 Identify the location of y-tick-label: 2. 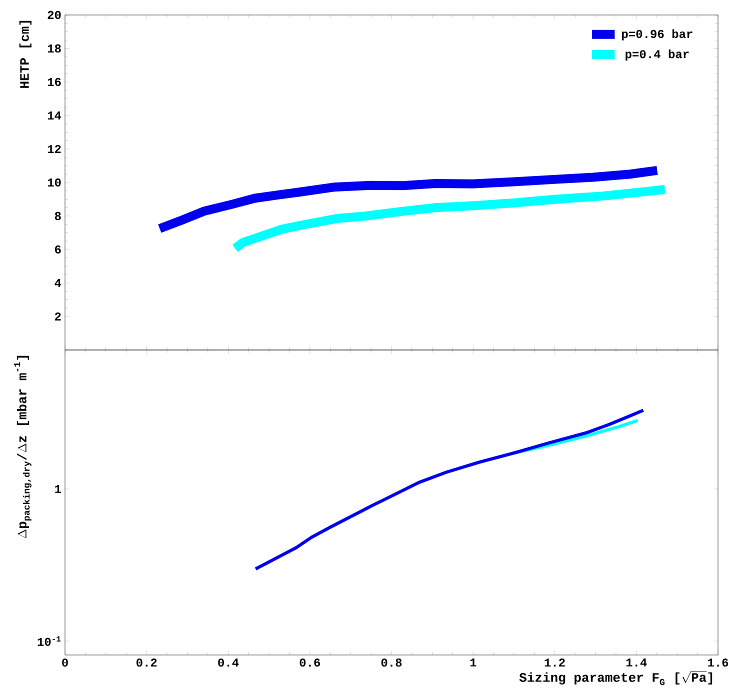
(57, 316).